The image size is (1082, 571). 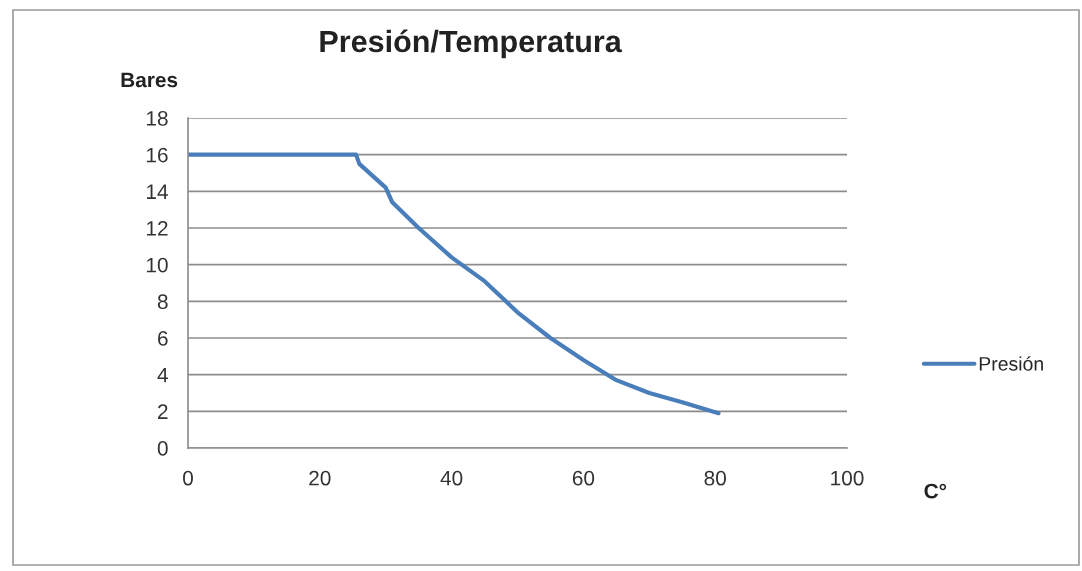 What do you see at coordinates (715, 478) in the screenshot?
I see `x-tick-label: 80` at bounding box center [715, 478].